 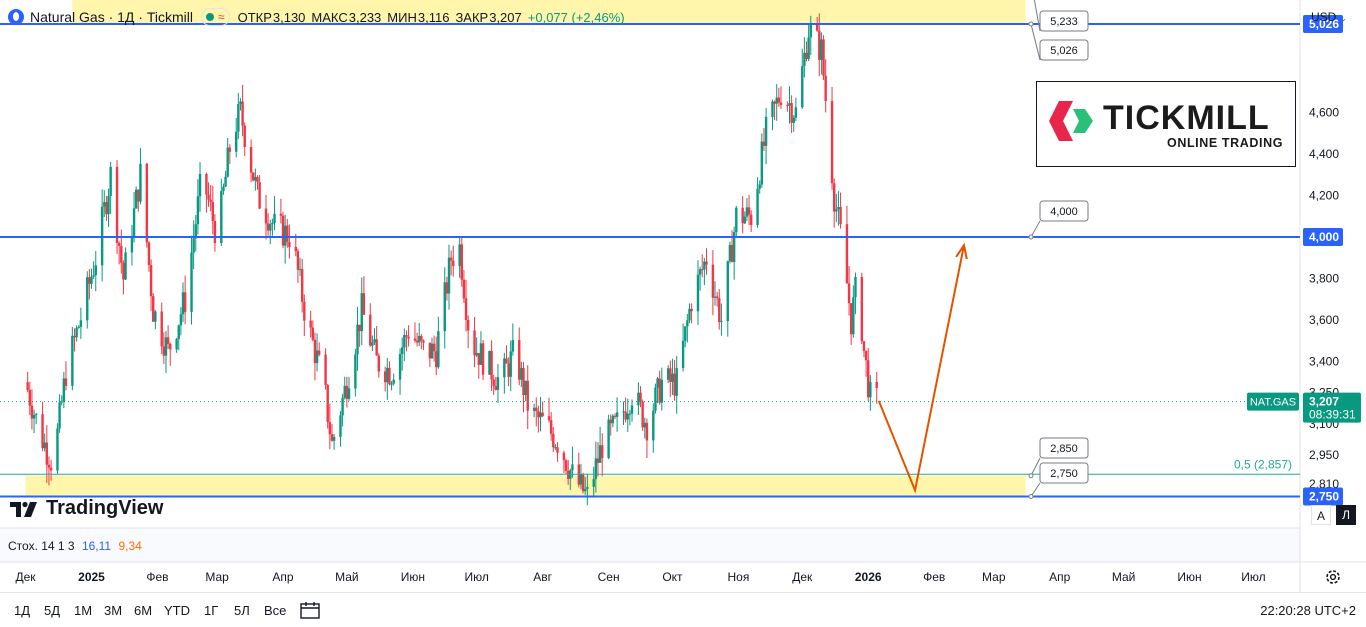 What do you see at coordinates (1059, 16) in the screenshot?
I see `price-callout: 5,233` at bounding box center [1059, 16].